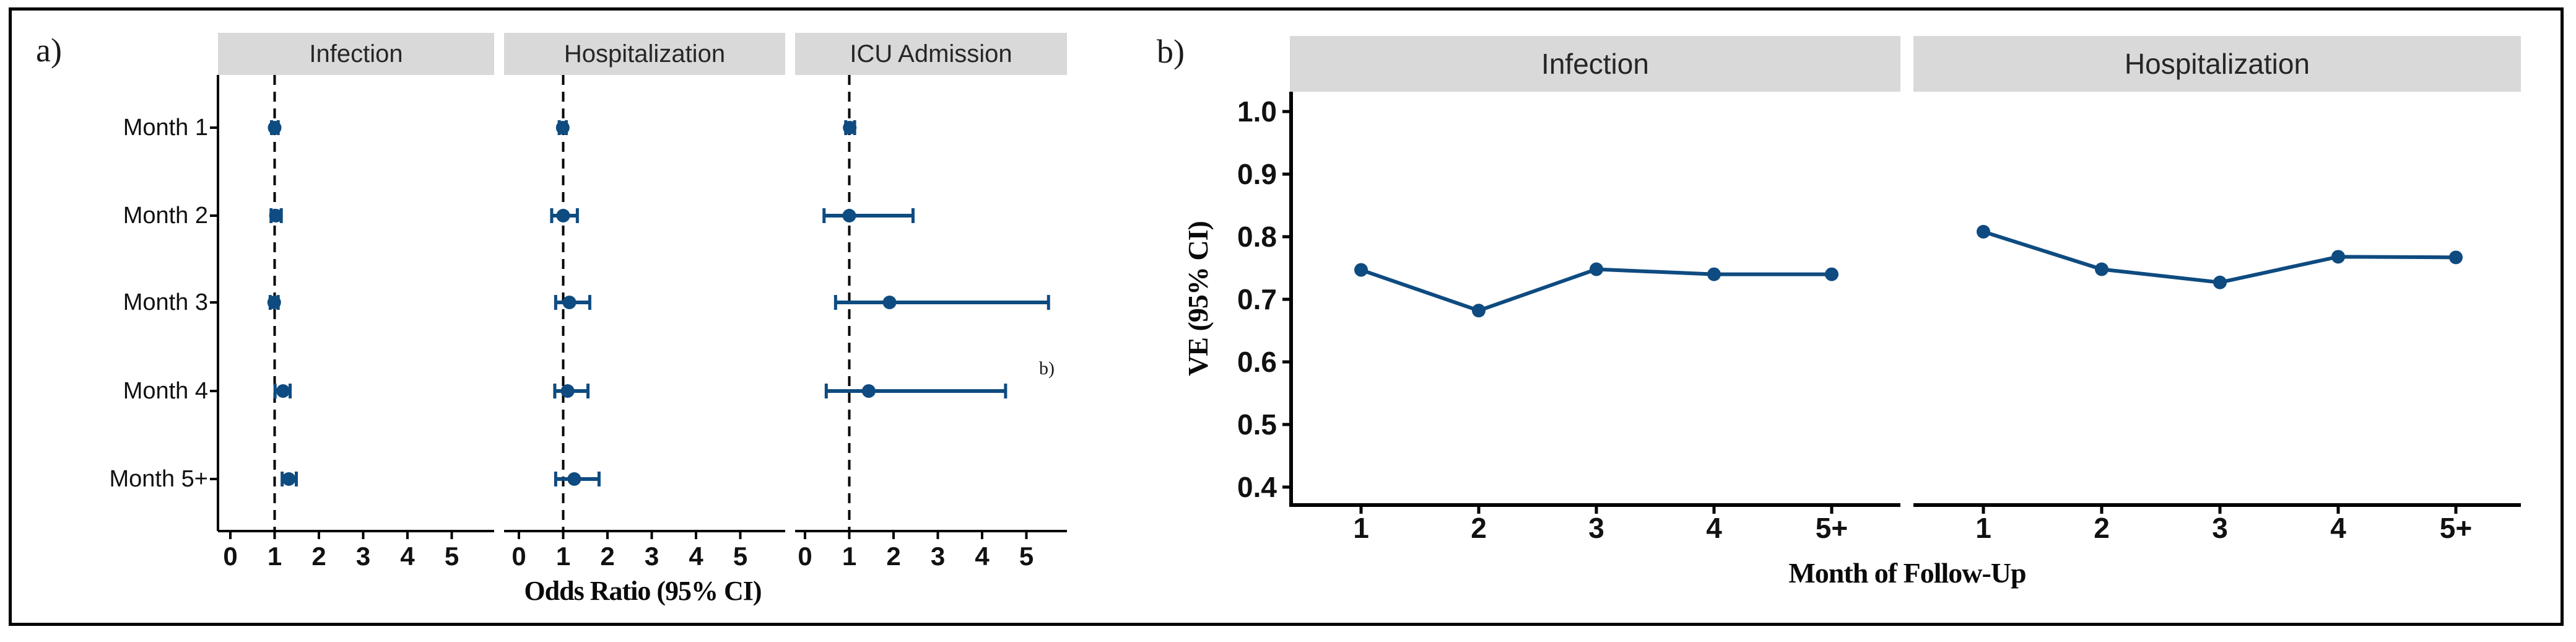  I want to click on panel-a-label: a), so click(49, 50).